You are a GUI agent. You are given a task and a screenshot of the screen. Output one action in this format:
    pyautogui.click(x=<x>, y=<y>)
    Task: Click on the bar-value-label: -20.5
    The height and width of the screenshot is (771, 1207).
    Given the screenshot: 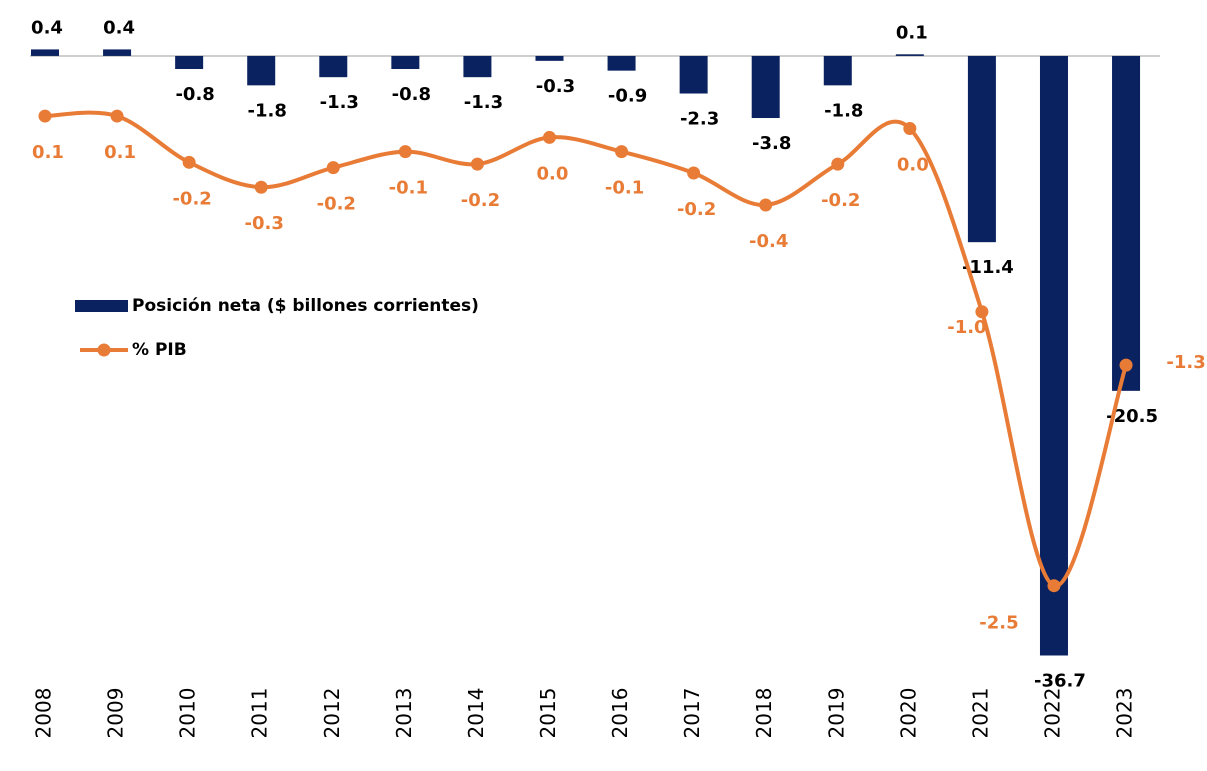 What is the action you would take?
    pyautogui.click(x=1132, y=416)
    